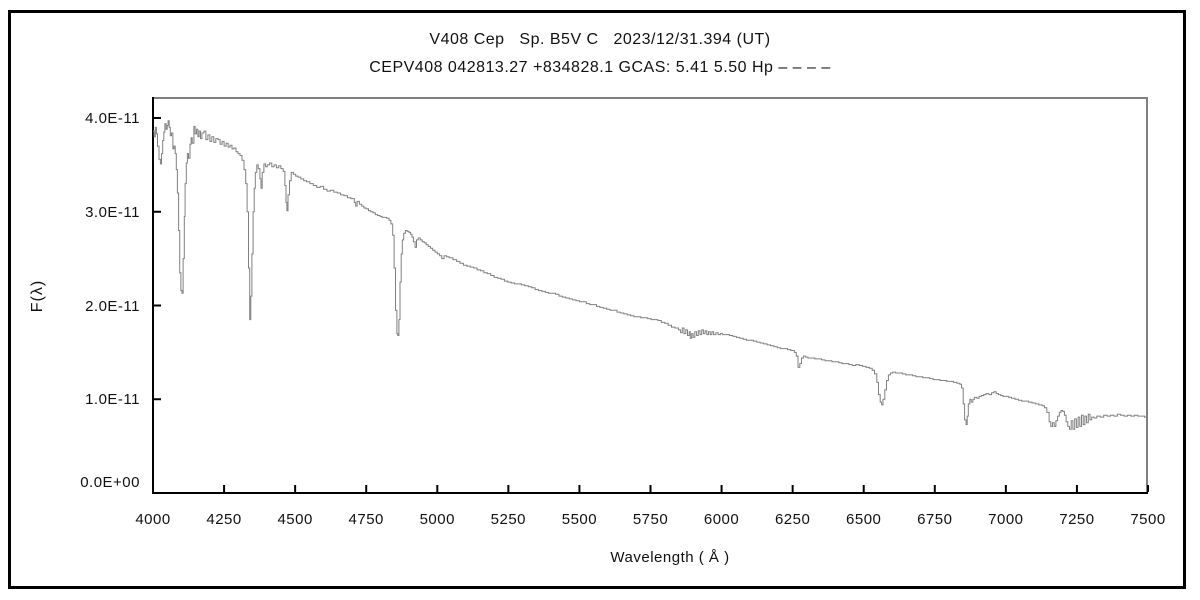 This screenshot has width=1200, height=600. Describe the element at coordinates (864, 519) in the screenshot. I see `x-tick-label: 6500` at that location.